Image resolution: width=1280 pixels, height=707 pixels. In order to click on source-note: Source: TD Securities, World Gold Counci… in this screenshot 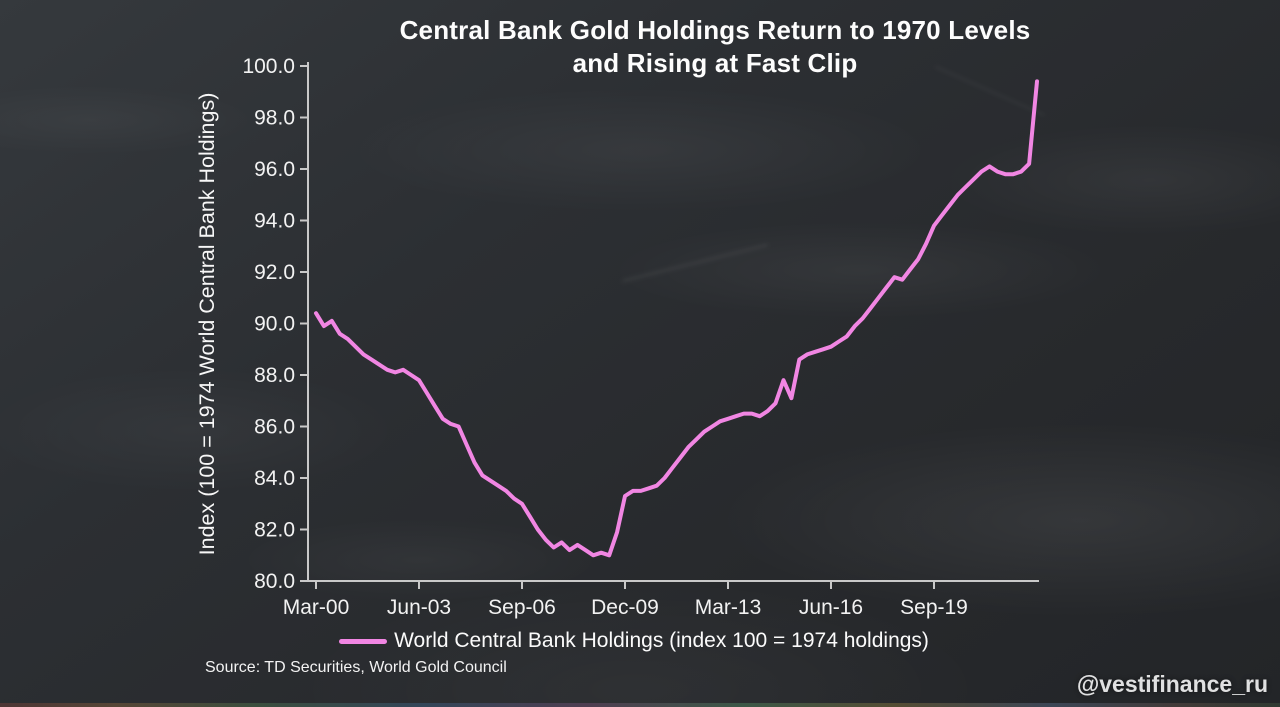, I will do `click(356, 667)`.